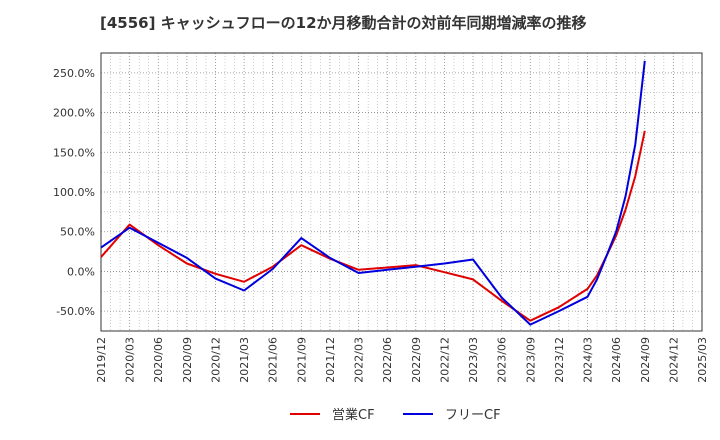 The image size is (720, 440). What do you see at coordinates (530, 360) in the screenshot?
I see `x-tick-label: 2023/09` at bounding box center [530, 360].